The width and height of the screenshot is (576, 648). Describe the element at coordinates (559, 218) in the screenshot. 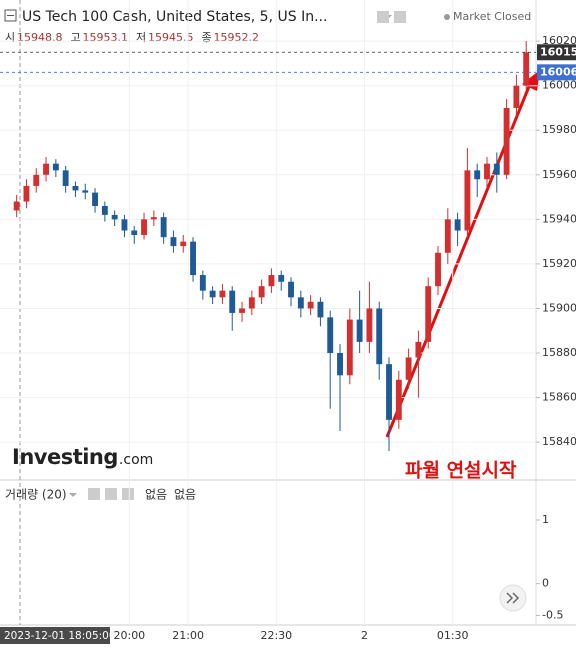

I see `y-tick-label: 15940` at that location.